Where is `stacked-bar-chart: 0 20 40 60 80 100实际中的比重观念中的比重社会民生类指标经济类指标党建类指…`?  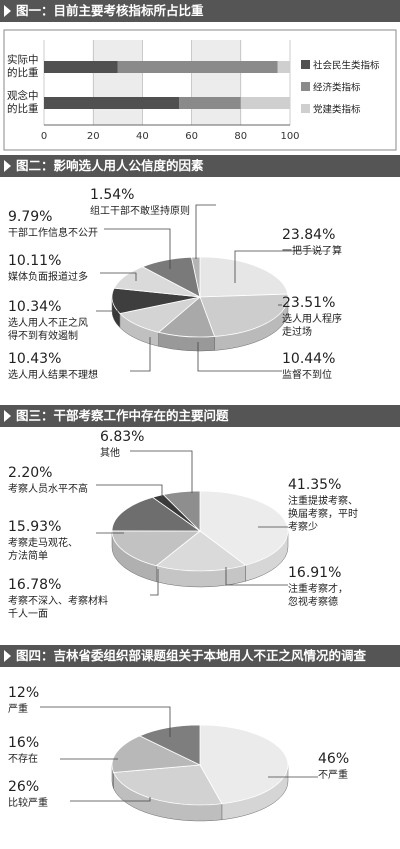 stacked-bar-chart: 0 20 40 60 80 100实际中的比重观念中的比重社会民生类指标经济类指标党建类指… is located at coordinates (200, 90).